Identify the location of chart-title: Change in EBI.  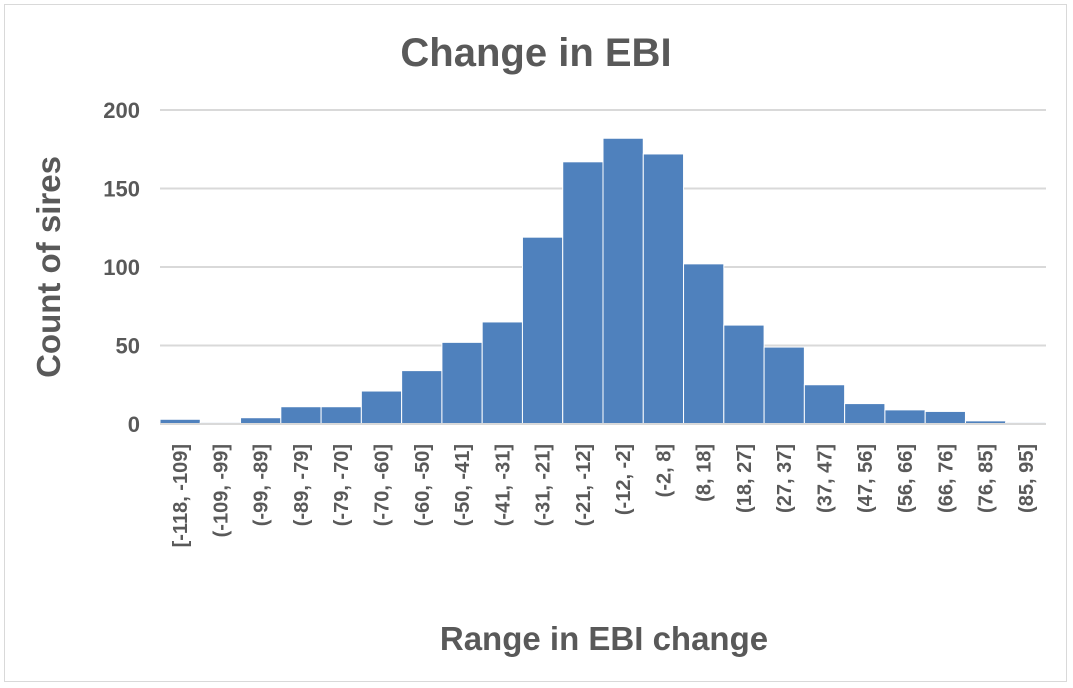
(535, 53).